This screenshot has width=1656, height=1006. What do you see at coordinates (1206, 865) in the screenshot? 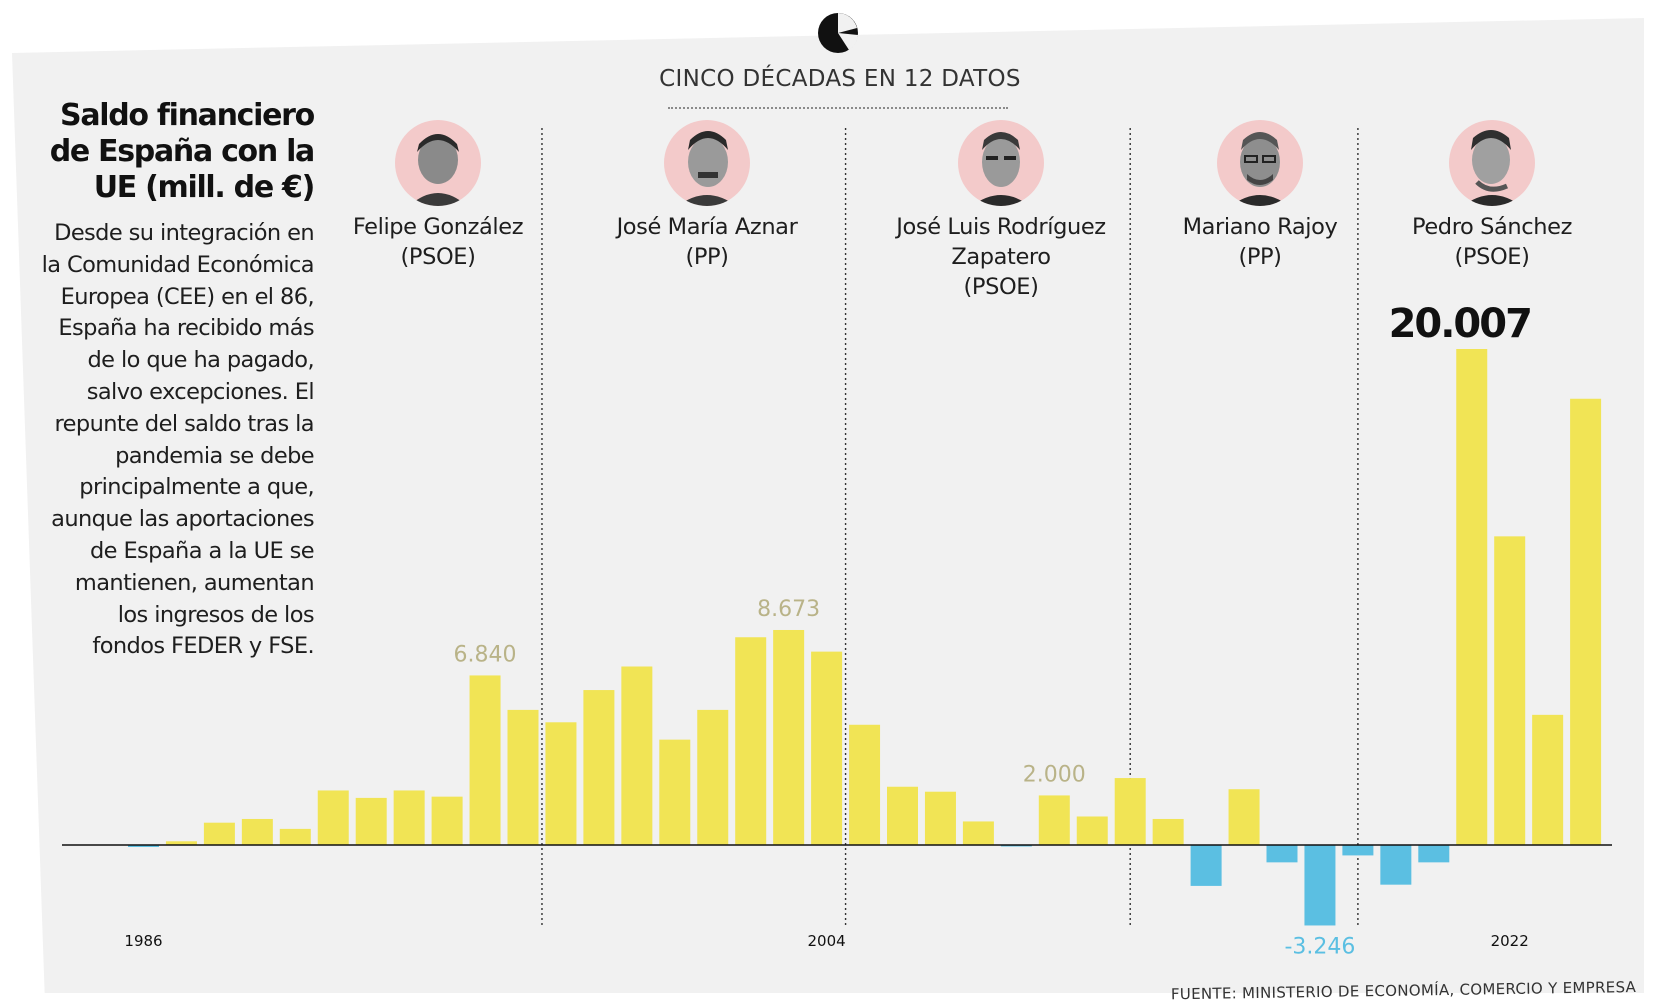
I see `bar-2014` at bounding box center [1206, 865].